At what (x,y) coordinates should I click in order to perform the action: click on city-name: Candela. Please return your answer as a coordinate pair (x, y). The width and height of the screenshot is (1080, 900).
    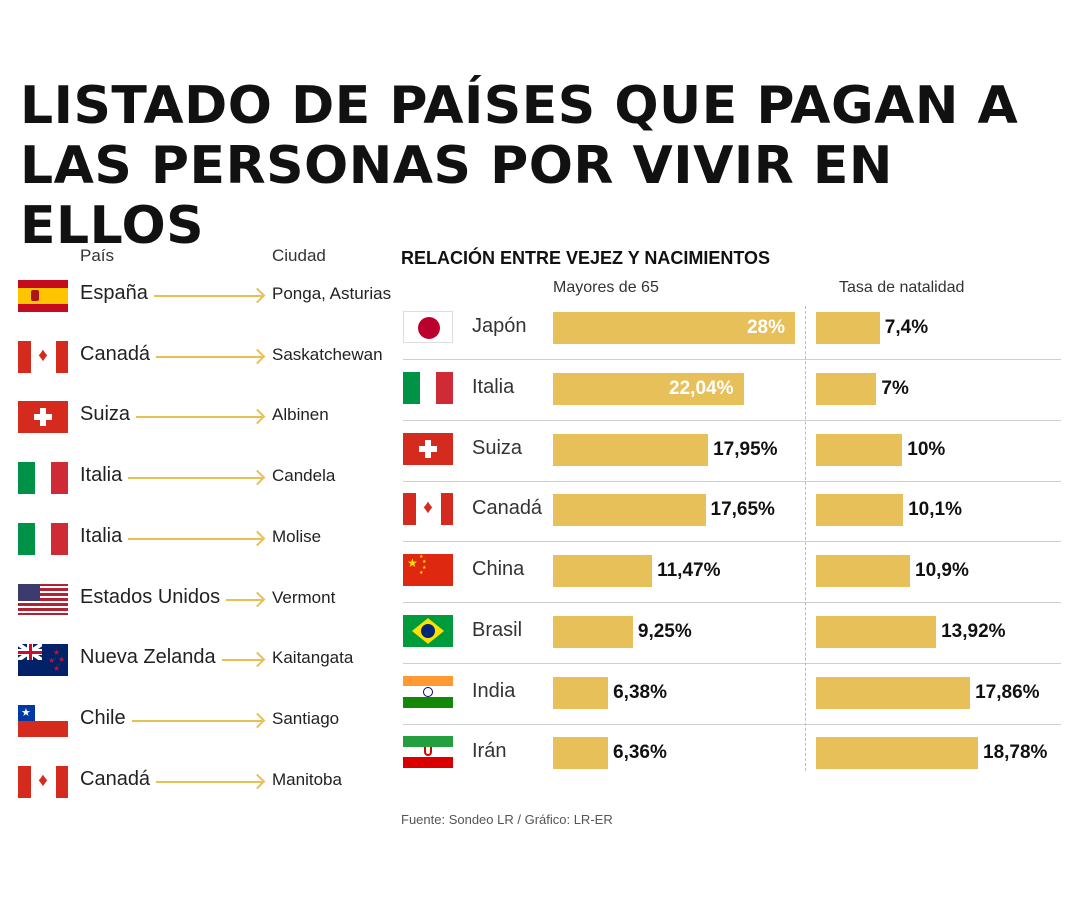
    Looking at the image, I should click on (304, 476).